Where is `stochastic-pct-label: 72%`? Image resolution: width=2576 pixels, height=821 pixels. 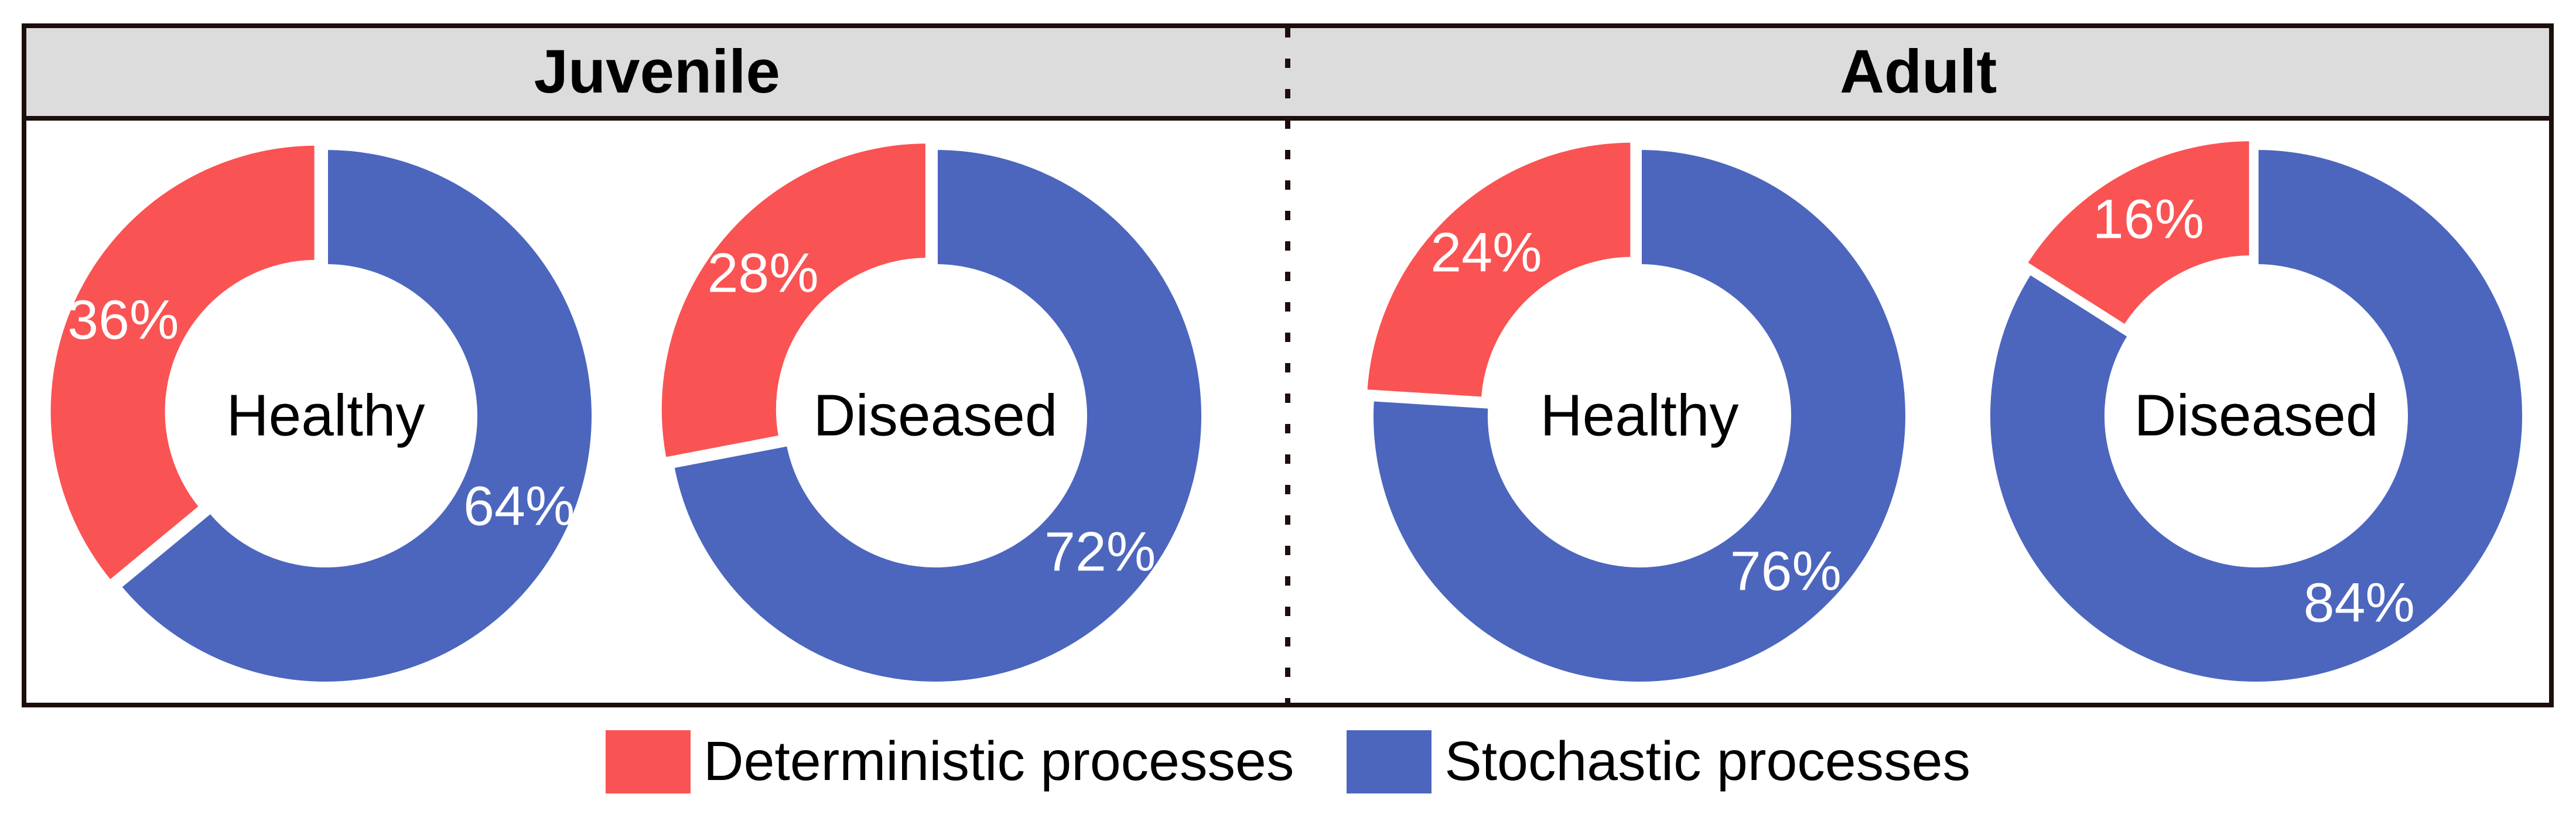
stochastic-pct-label: 72% is located at coordinates (1100, 552).